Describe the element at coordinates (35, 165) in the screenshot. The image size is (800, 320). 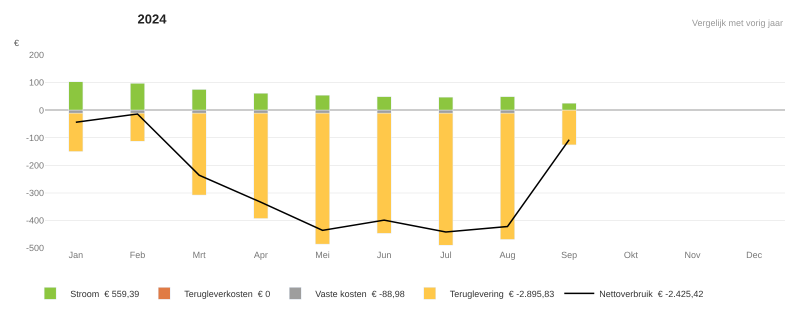
I see `y-tick-label: -200` at that location.